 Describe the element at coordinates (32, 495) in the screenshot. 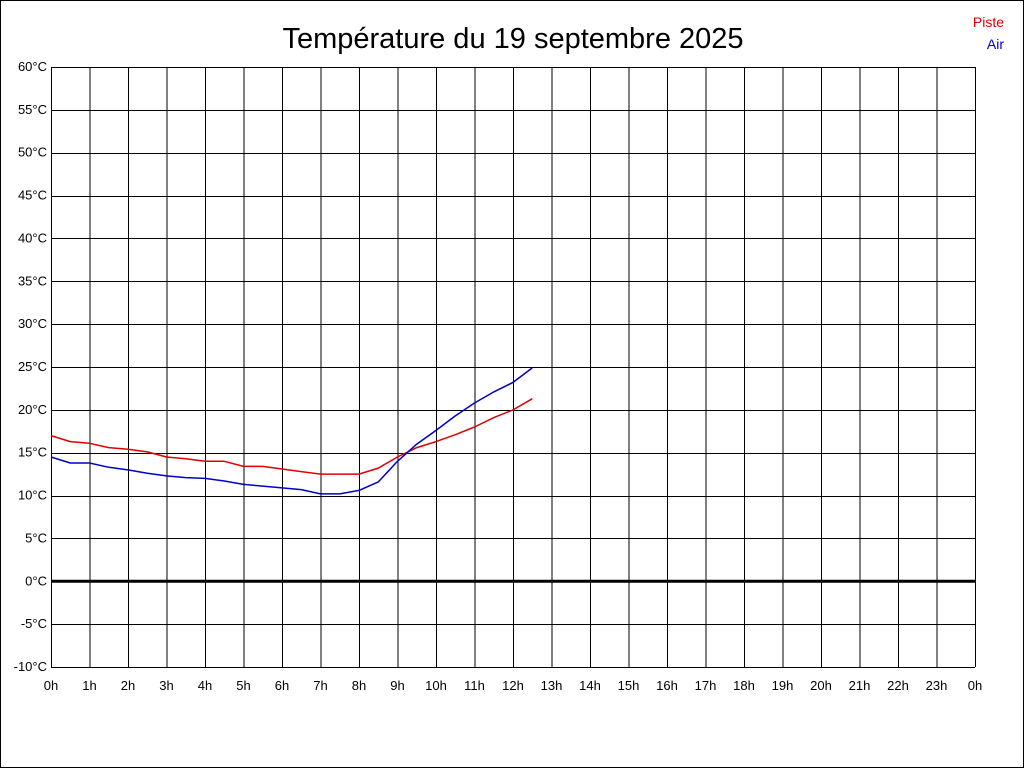

I see `y-tick-label: 10°C` at that location.